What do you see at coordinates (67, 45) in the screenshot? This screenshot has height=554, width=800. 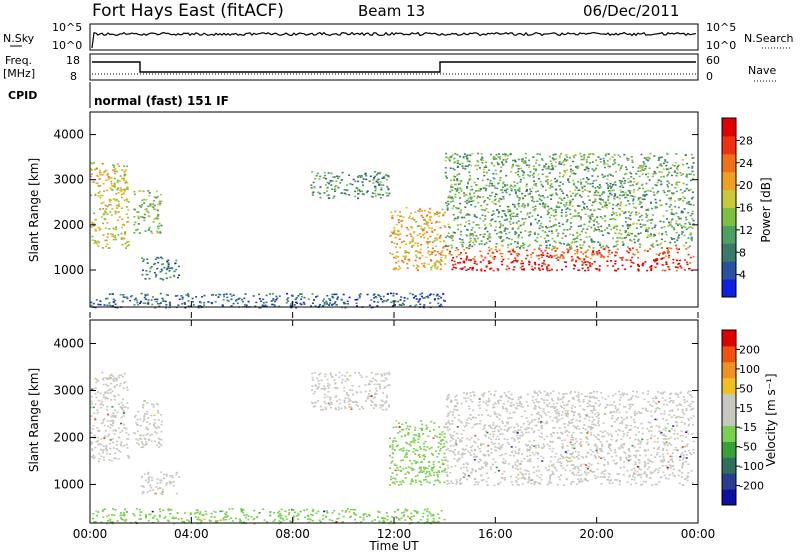 I see `nsky-tick-bottom: 10^0` at bounding box center [67, 45].